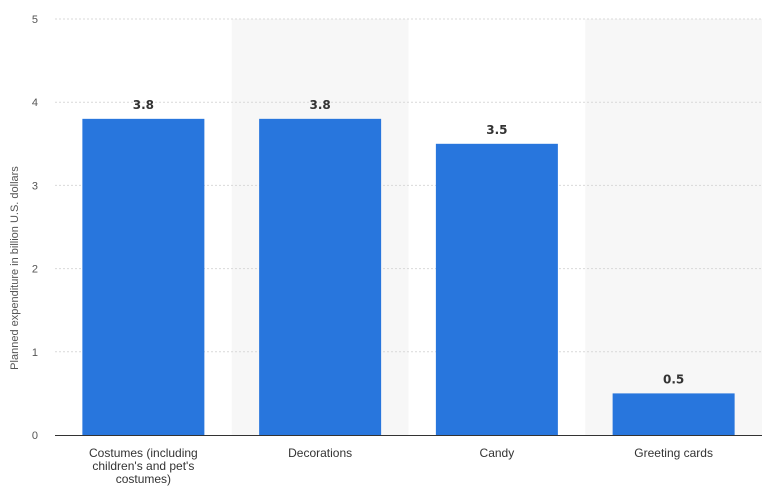 The height and width of the screenshot is (493, 777). I want to click on category-label-line: costumes), so click(143, 479).